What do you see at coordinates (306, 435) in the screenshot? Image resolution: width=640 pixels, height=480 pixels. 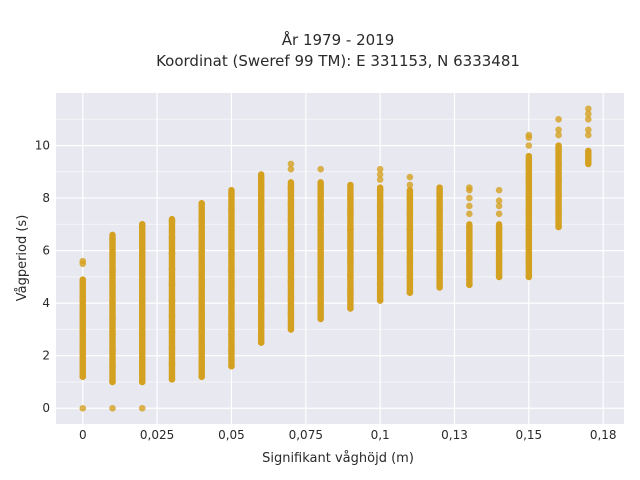 I see `x-tick-label: 0,075` at bounding box center [306, 435].